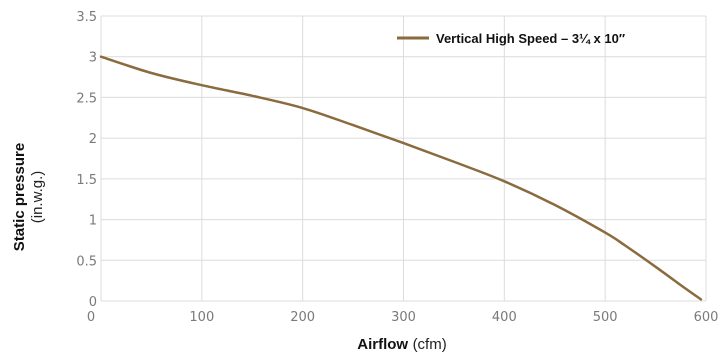  What do you see at coordinates (86, 98) in the screenshot?
I see `y-tick-label-5: 2.5` at bounding box center [86, 98].